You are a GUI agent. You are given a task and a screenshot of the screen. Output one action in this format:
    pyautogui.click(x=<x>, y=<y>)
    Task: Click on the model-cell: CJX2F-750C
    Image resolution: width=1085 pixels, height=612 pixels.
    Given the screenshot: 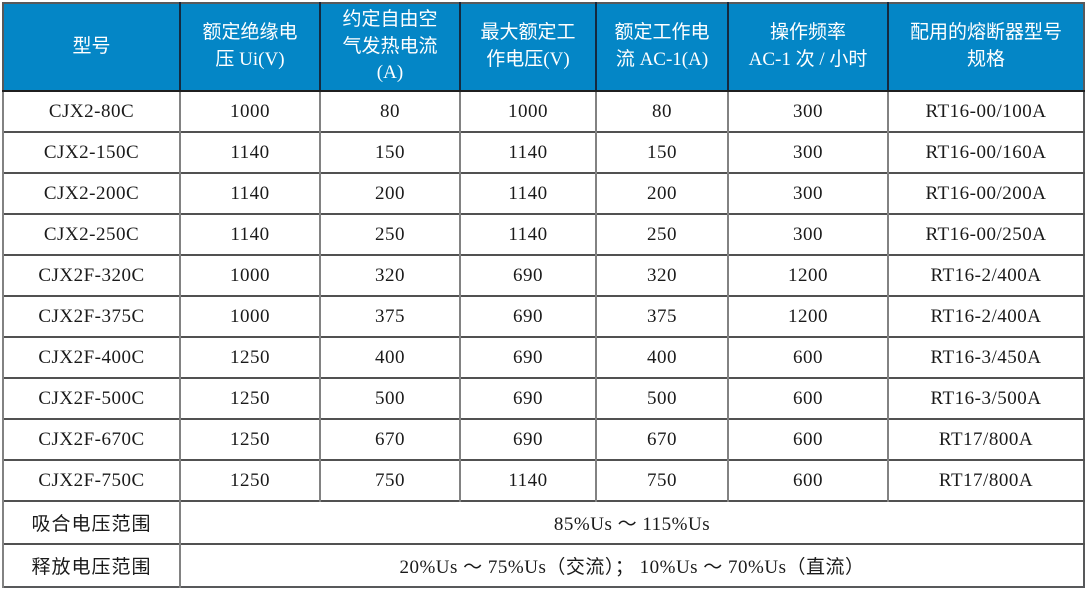 What is the action you would take?
    pyautogui.click(x=91, y=480)
    